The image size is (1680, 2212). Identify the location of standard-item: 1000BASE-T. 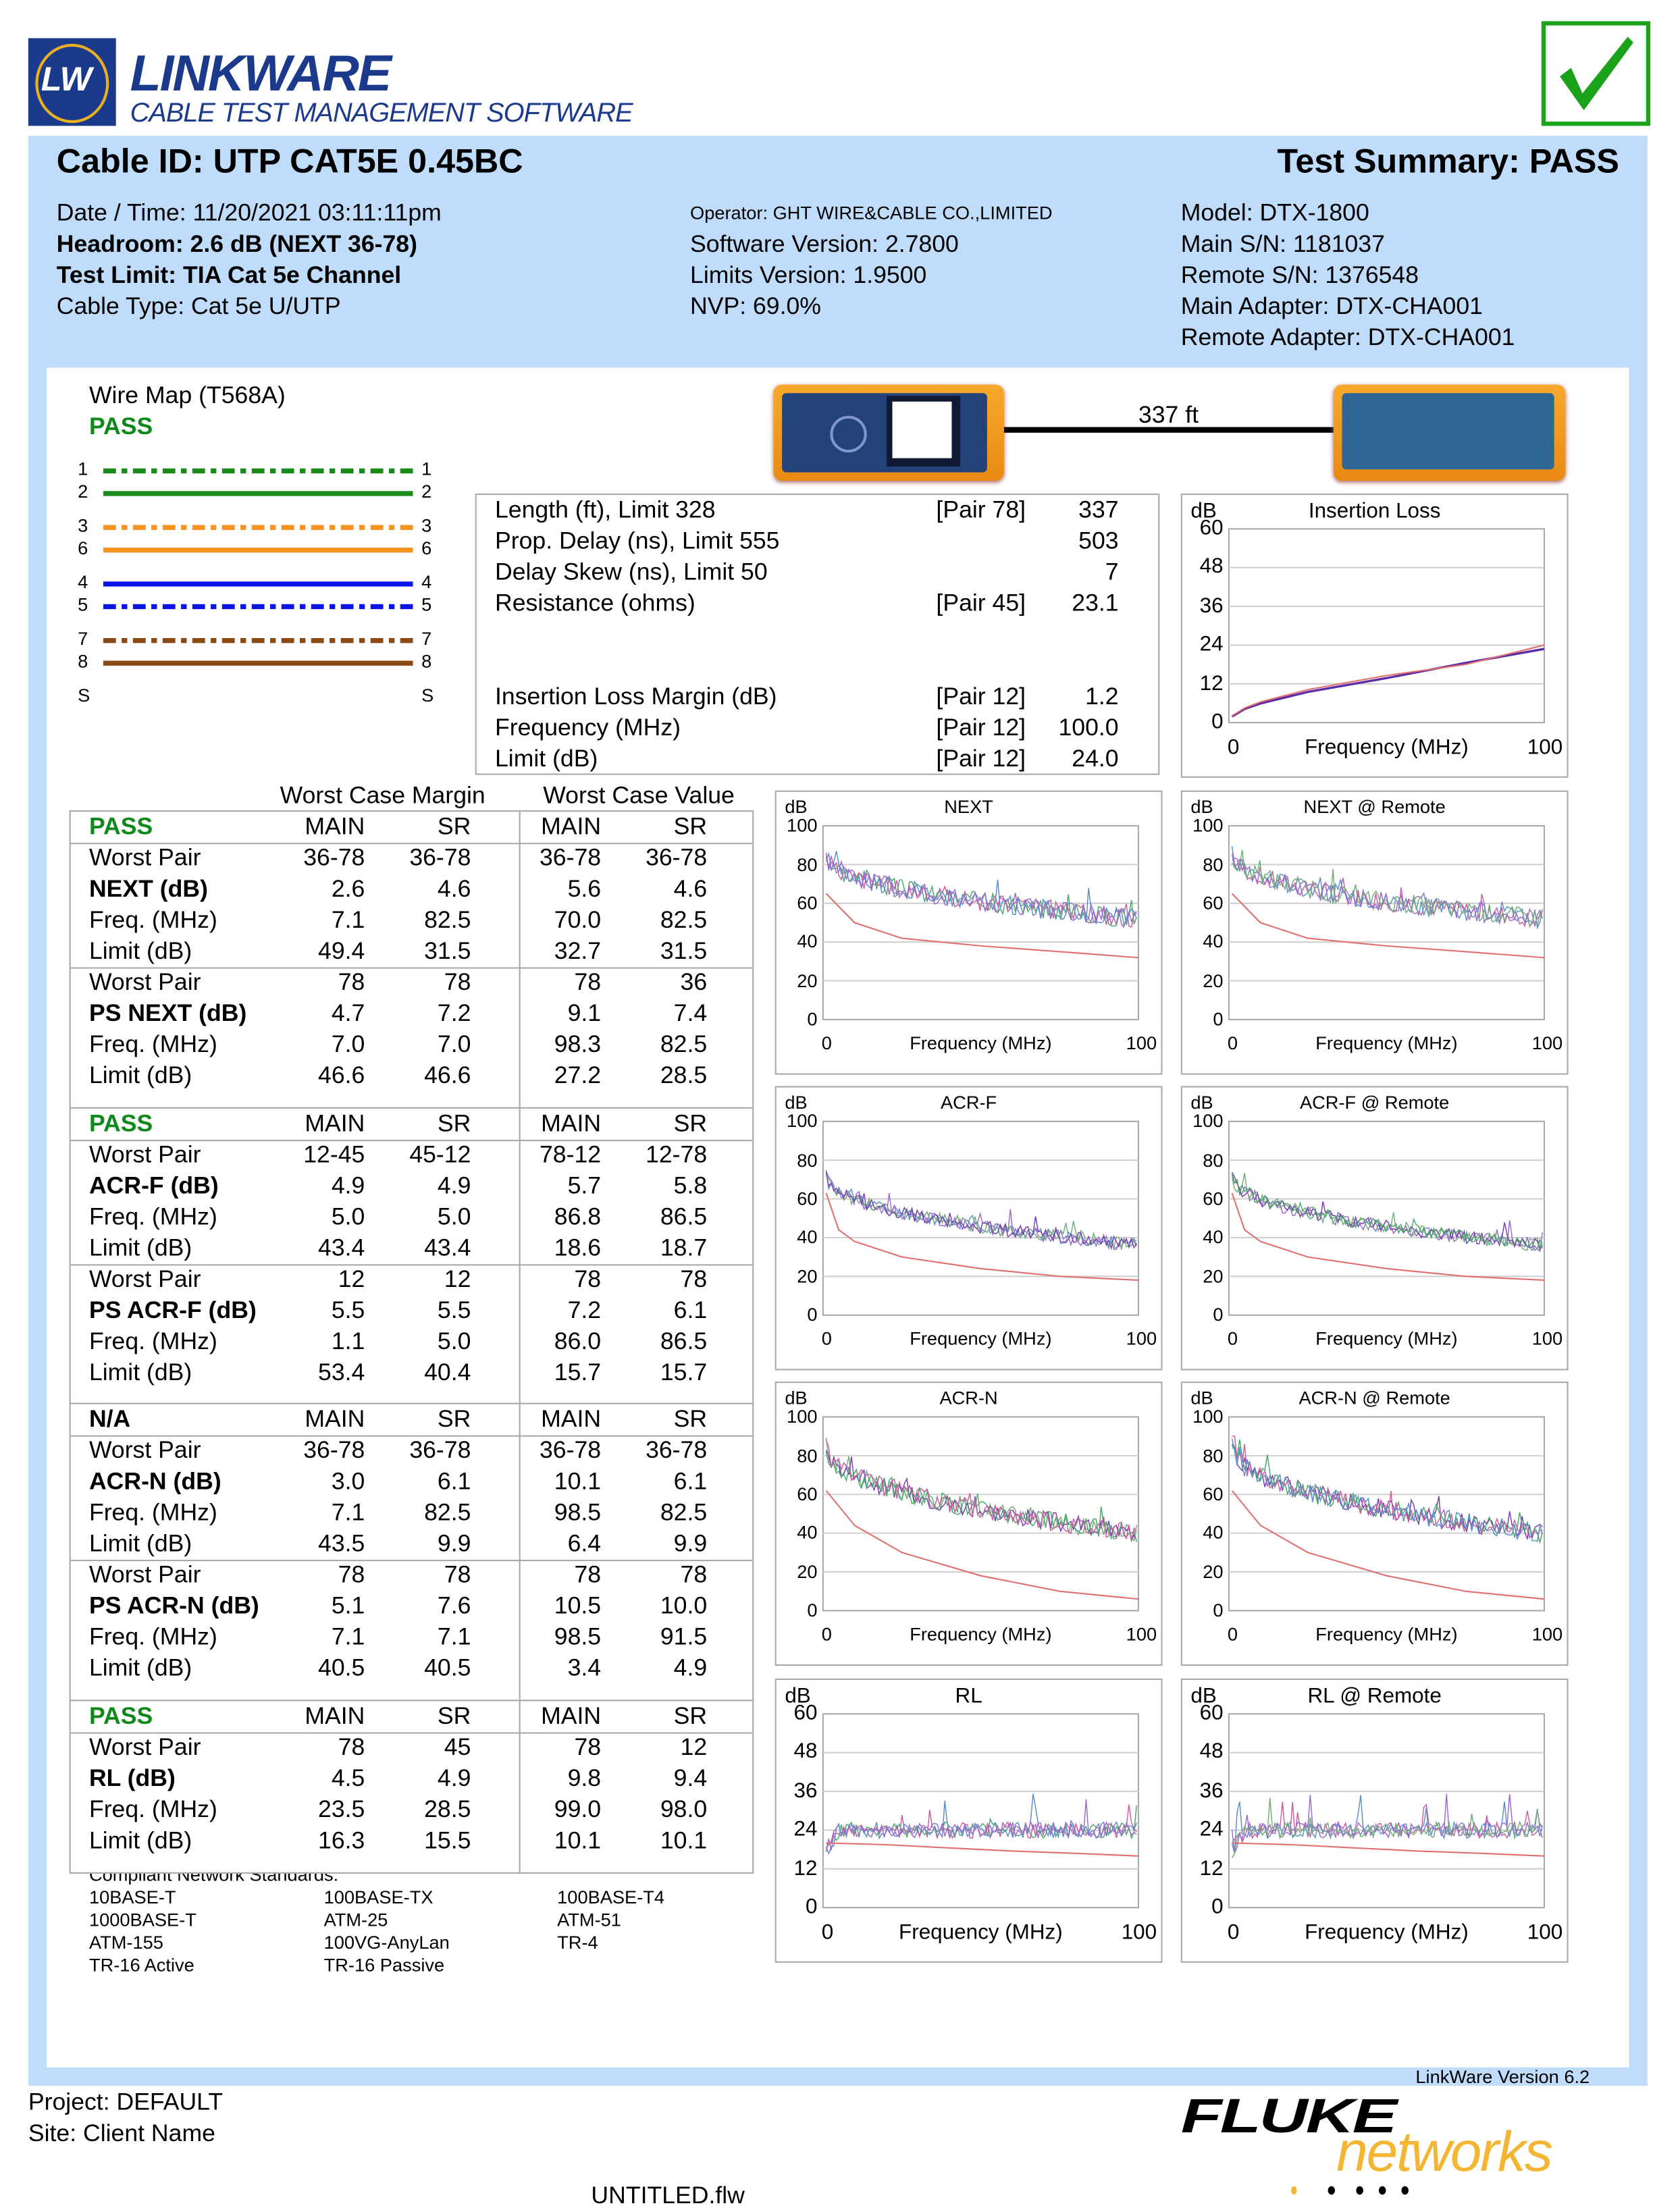
(142, 1919).